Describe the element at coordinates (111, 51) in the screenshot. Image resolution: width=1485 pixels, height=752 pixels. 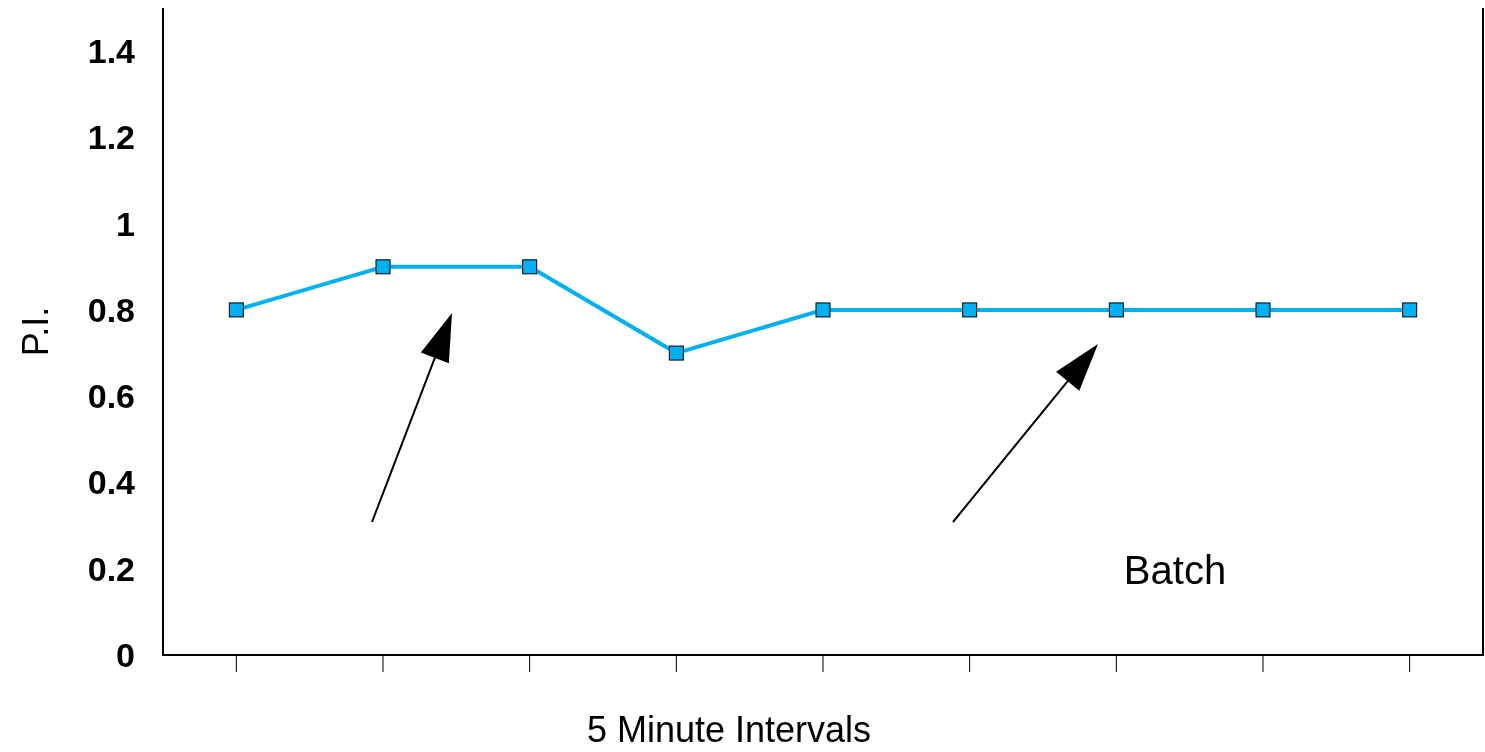
I see `y-tick-label: 1.4` at that location.